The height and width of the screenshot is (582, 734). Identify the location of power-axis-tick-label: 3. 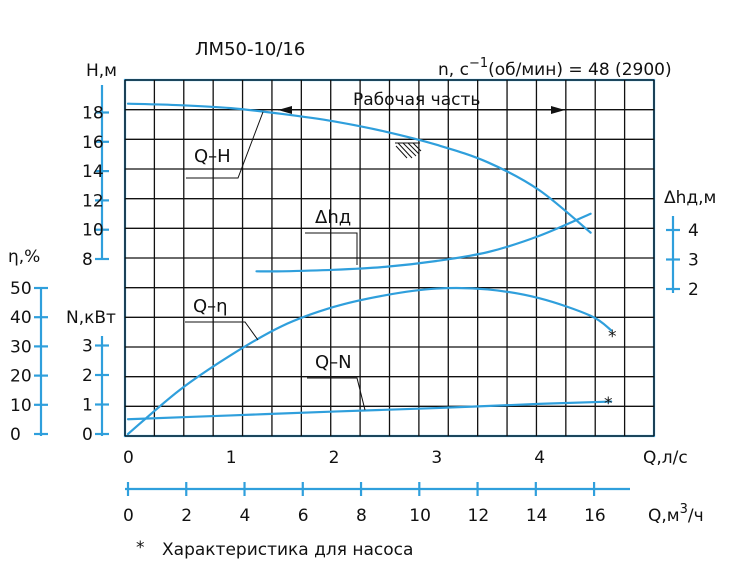
(87, 347).